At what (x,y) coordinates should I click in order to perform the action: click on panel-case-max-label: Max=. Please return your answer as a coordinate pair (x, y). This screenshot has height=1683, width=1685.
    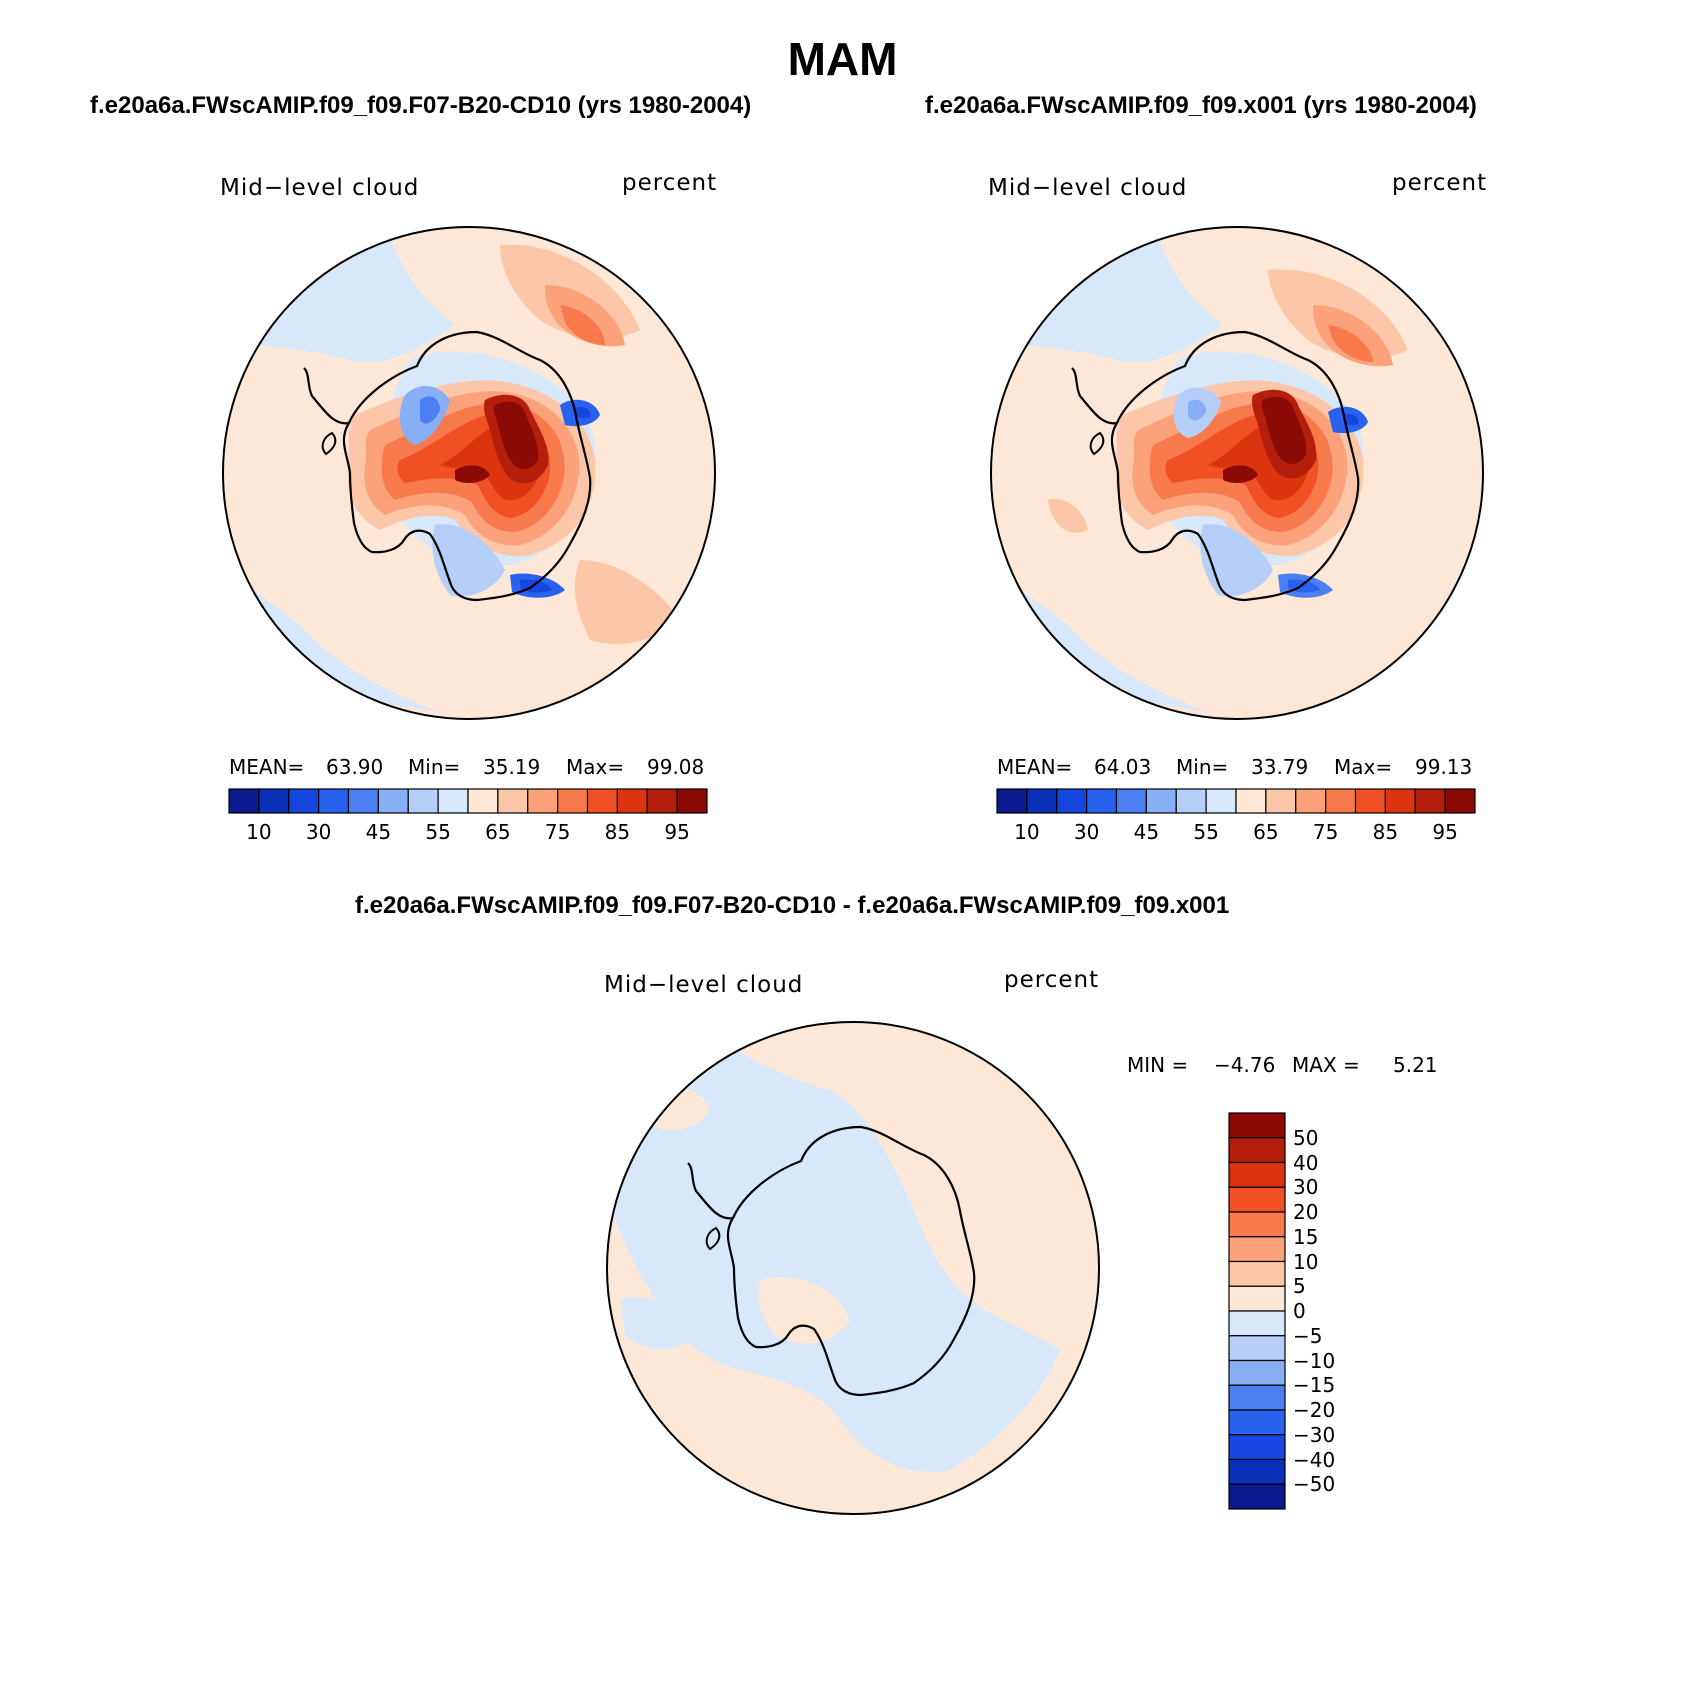
    Looking at the image, I should click on (595, 767).